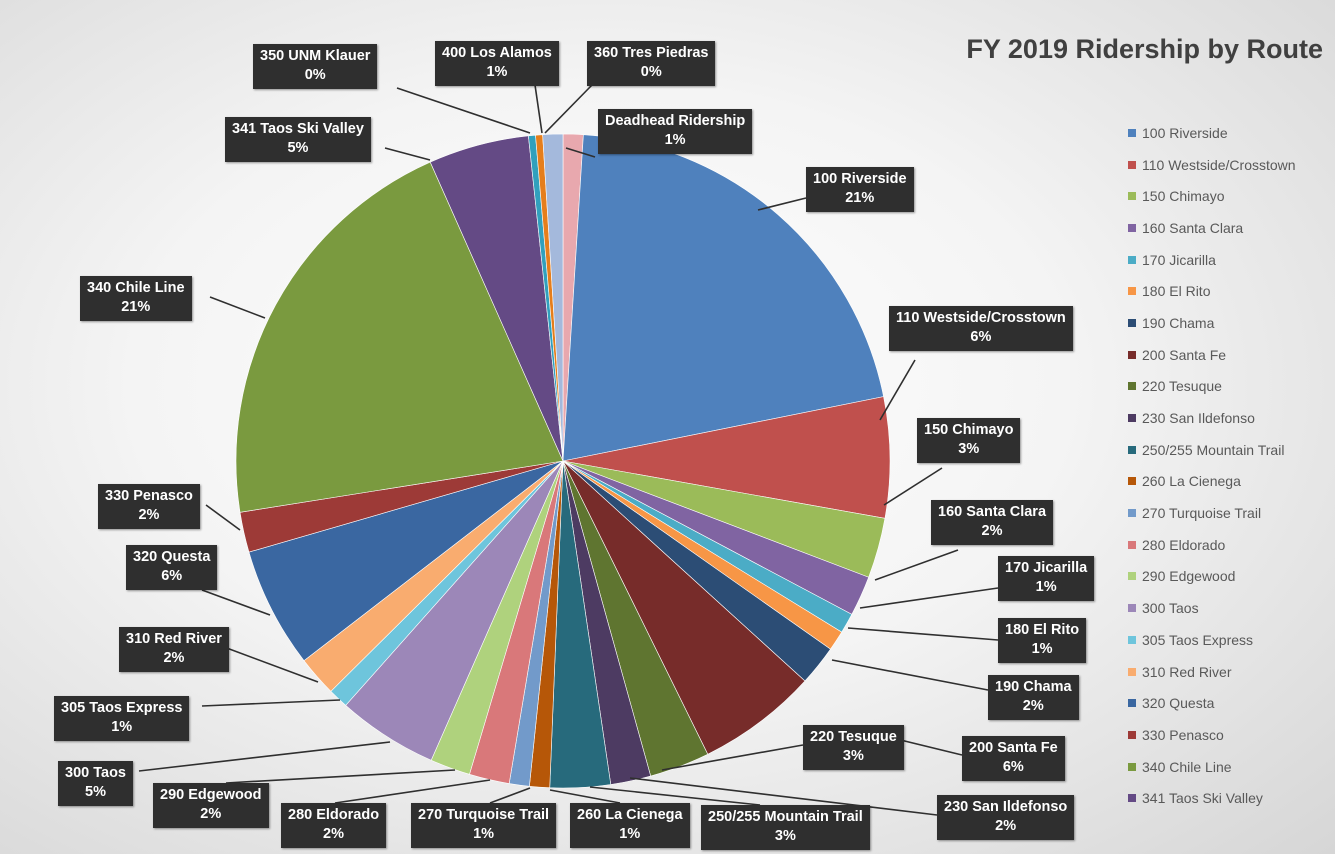  I want to click on legend-entry-340-chile-line: 340 Chile Line, so click(1230, 767).